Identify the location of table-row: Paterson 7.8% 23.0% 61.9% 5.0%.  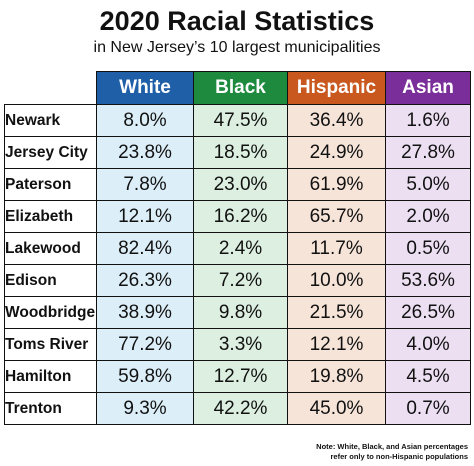
(237, 184).